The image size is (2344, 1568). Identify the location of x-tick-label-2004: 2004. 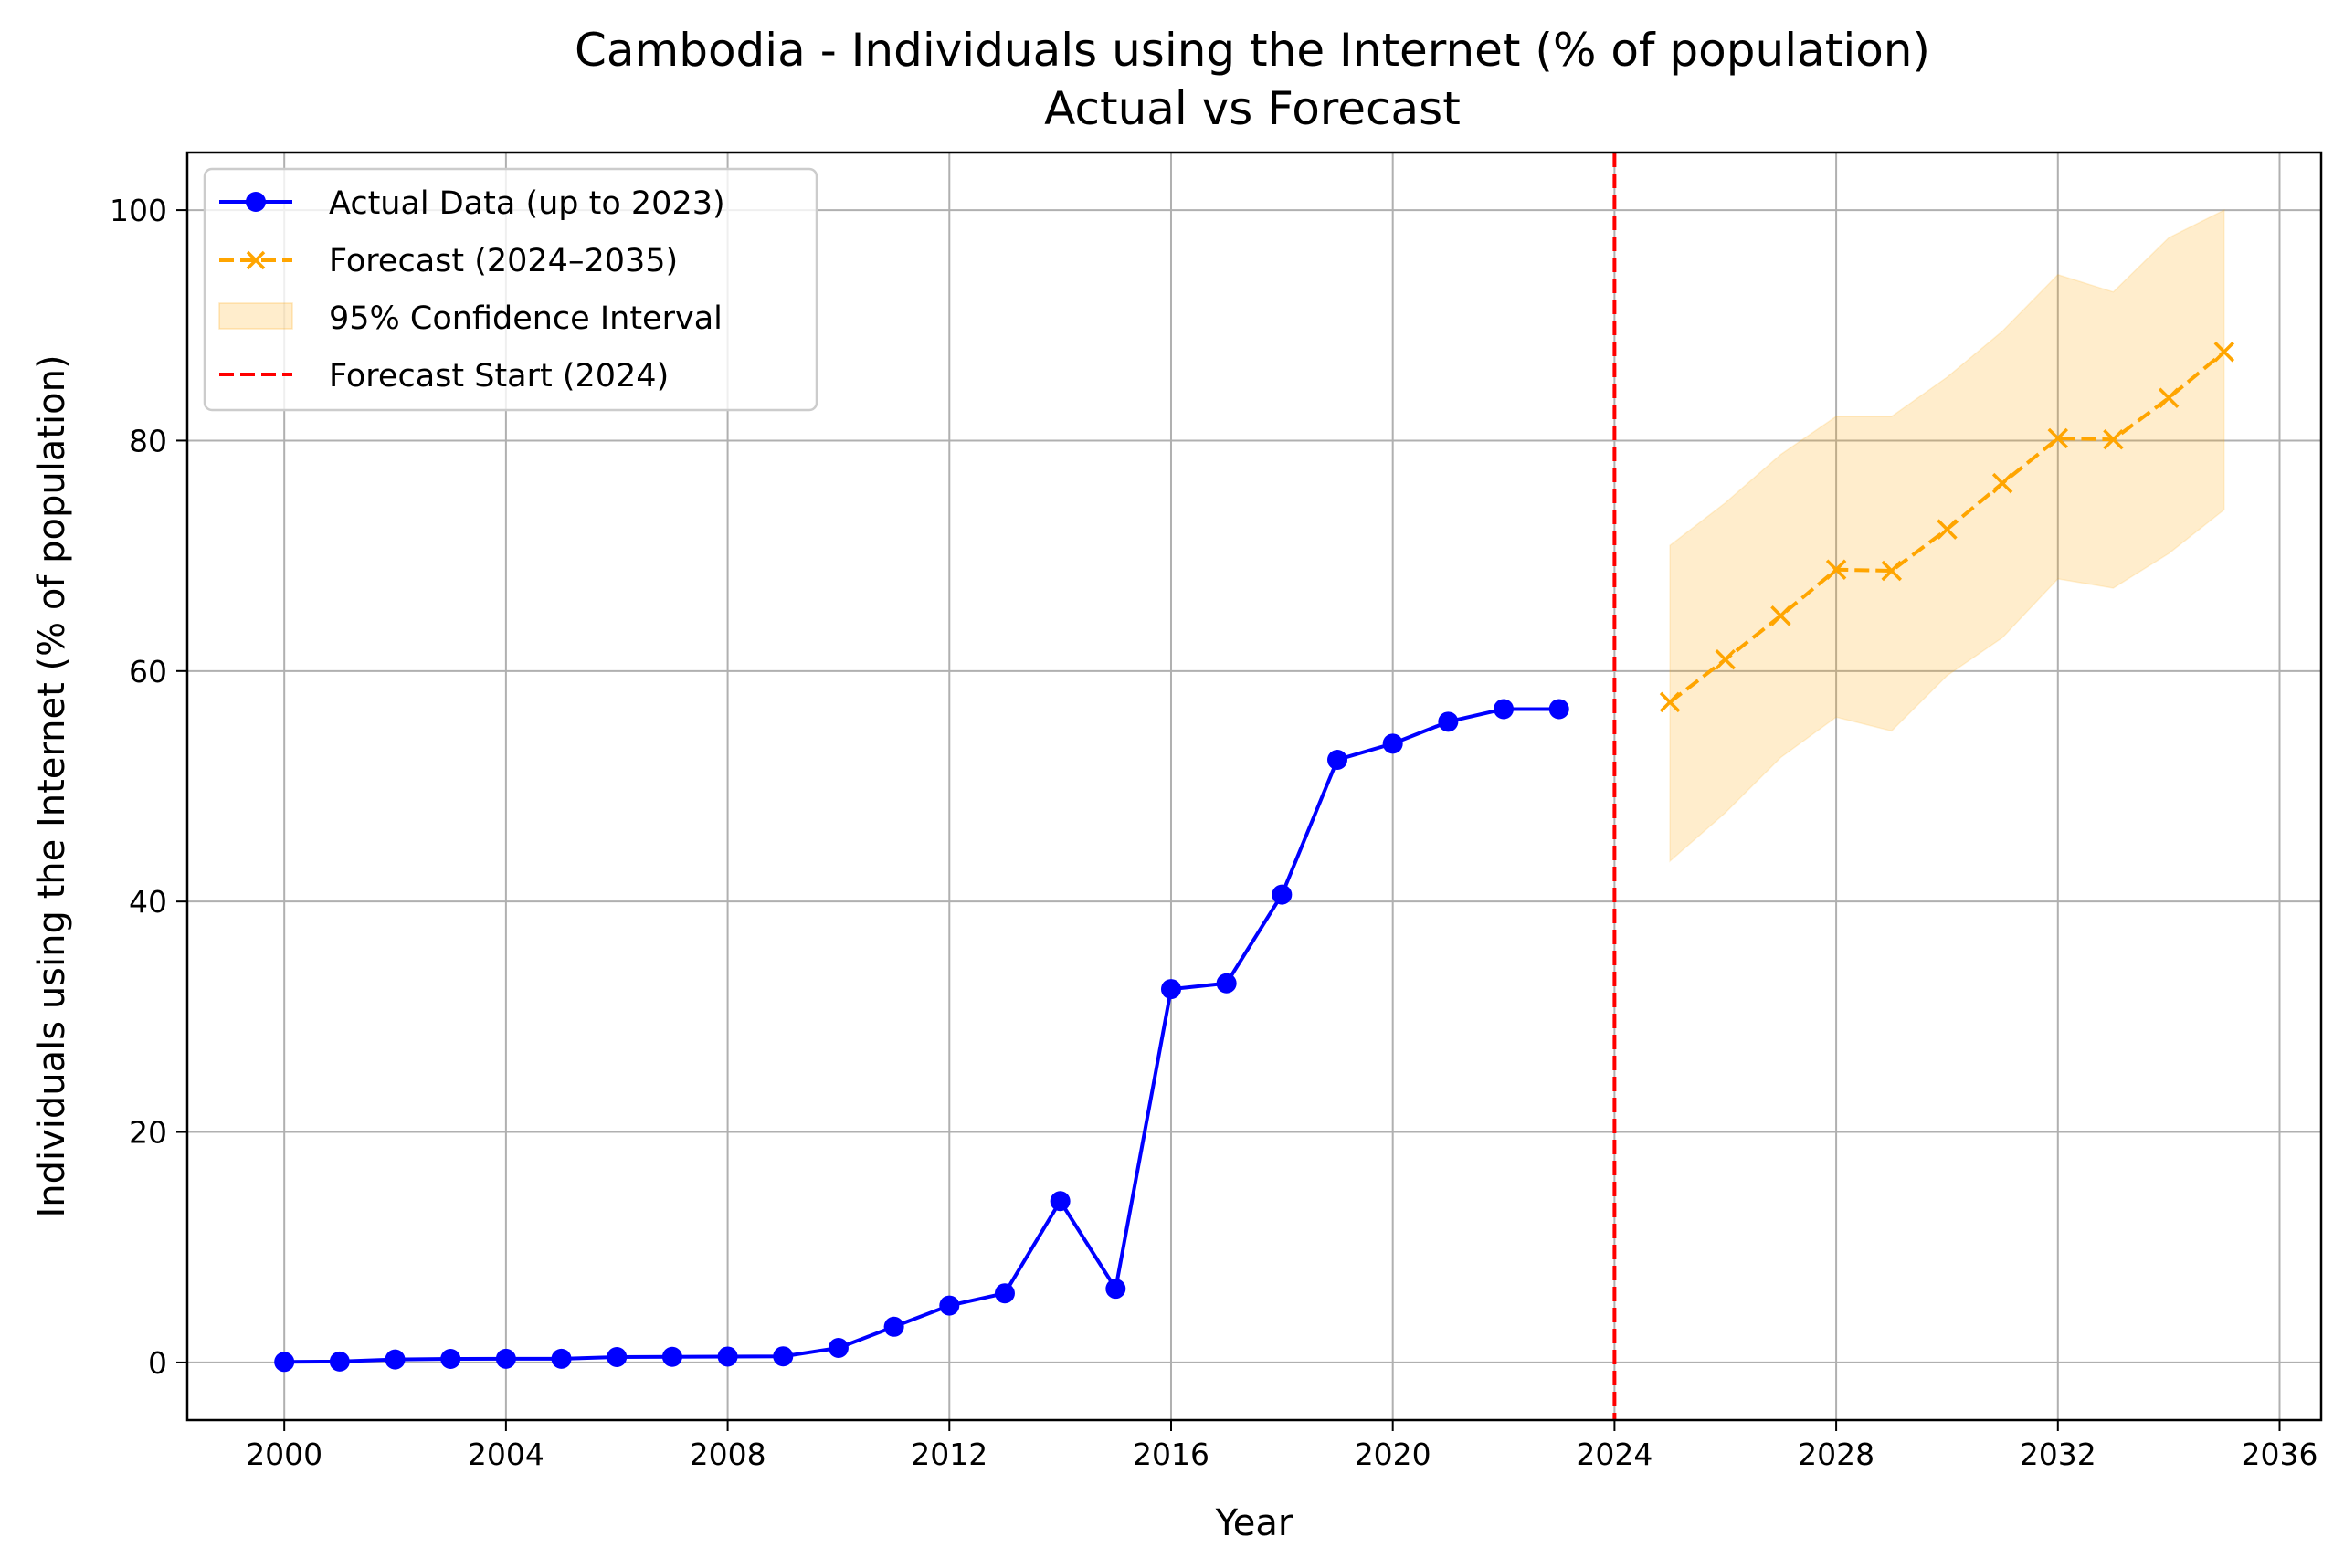
(506, 1454).